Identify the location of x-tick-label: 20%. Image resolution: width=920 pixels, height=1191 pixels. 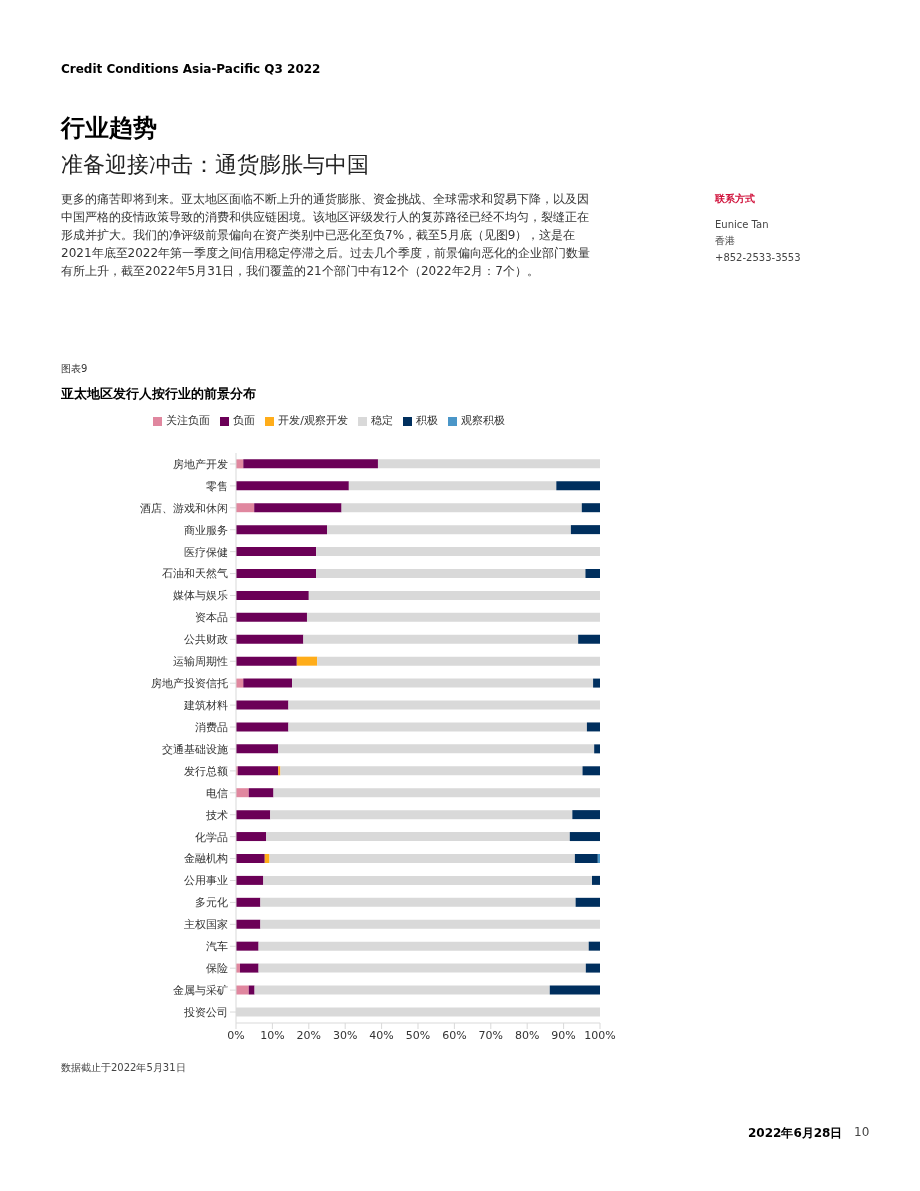
(309, 1035).